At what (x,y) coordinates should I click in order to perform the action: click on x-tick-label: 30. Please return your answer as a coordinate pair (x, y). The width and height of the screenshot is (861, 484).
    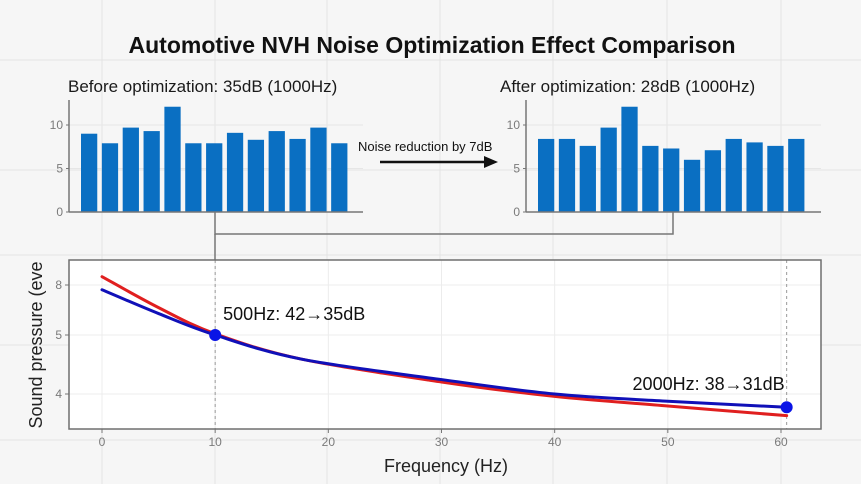
    Looking at the image, I should click on (442, 442).